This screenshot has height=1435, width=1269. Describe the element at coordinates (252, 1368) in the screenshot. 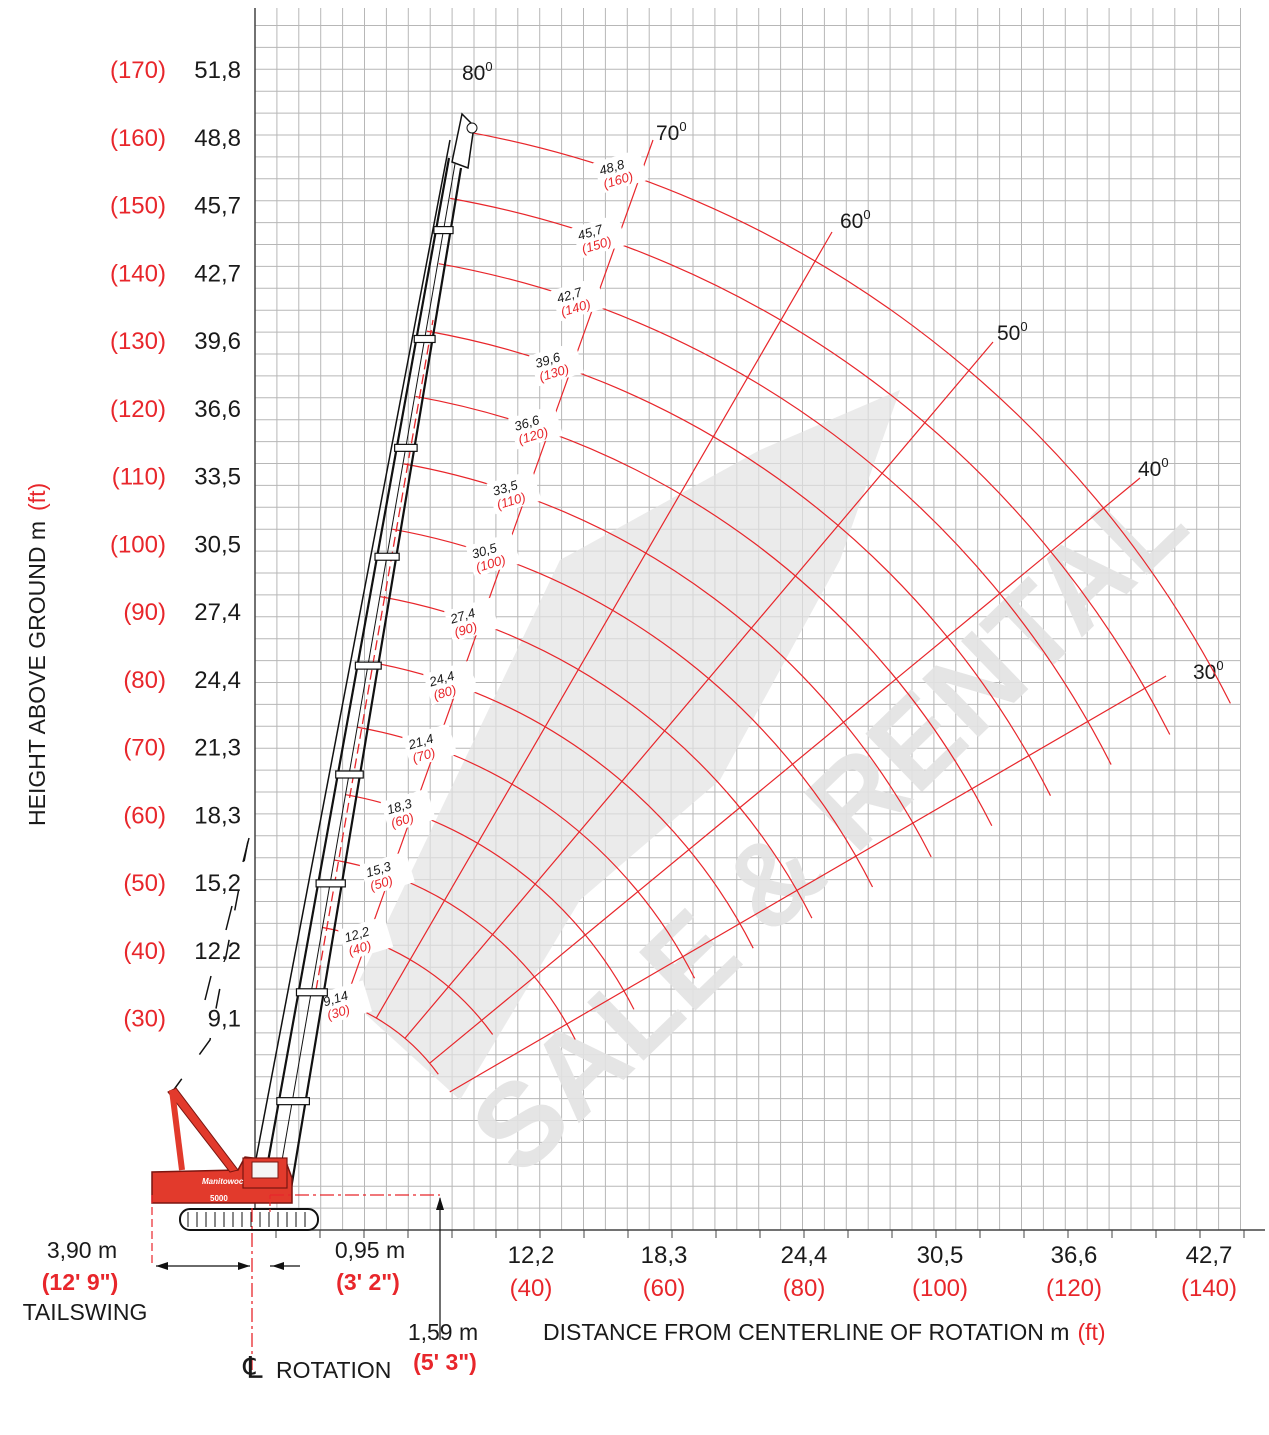

I see `centerline-symbol: ℄` at that location.